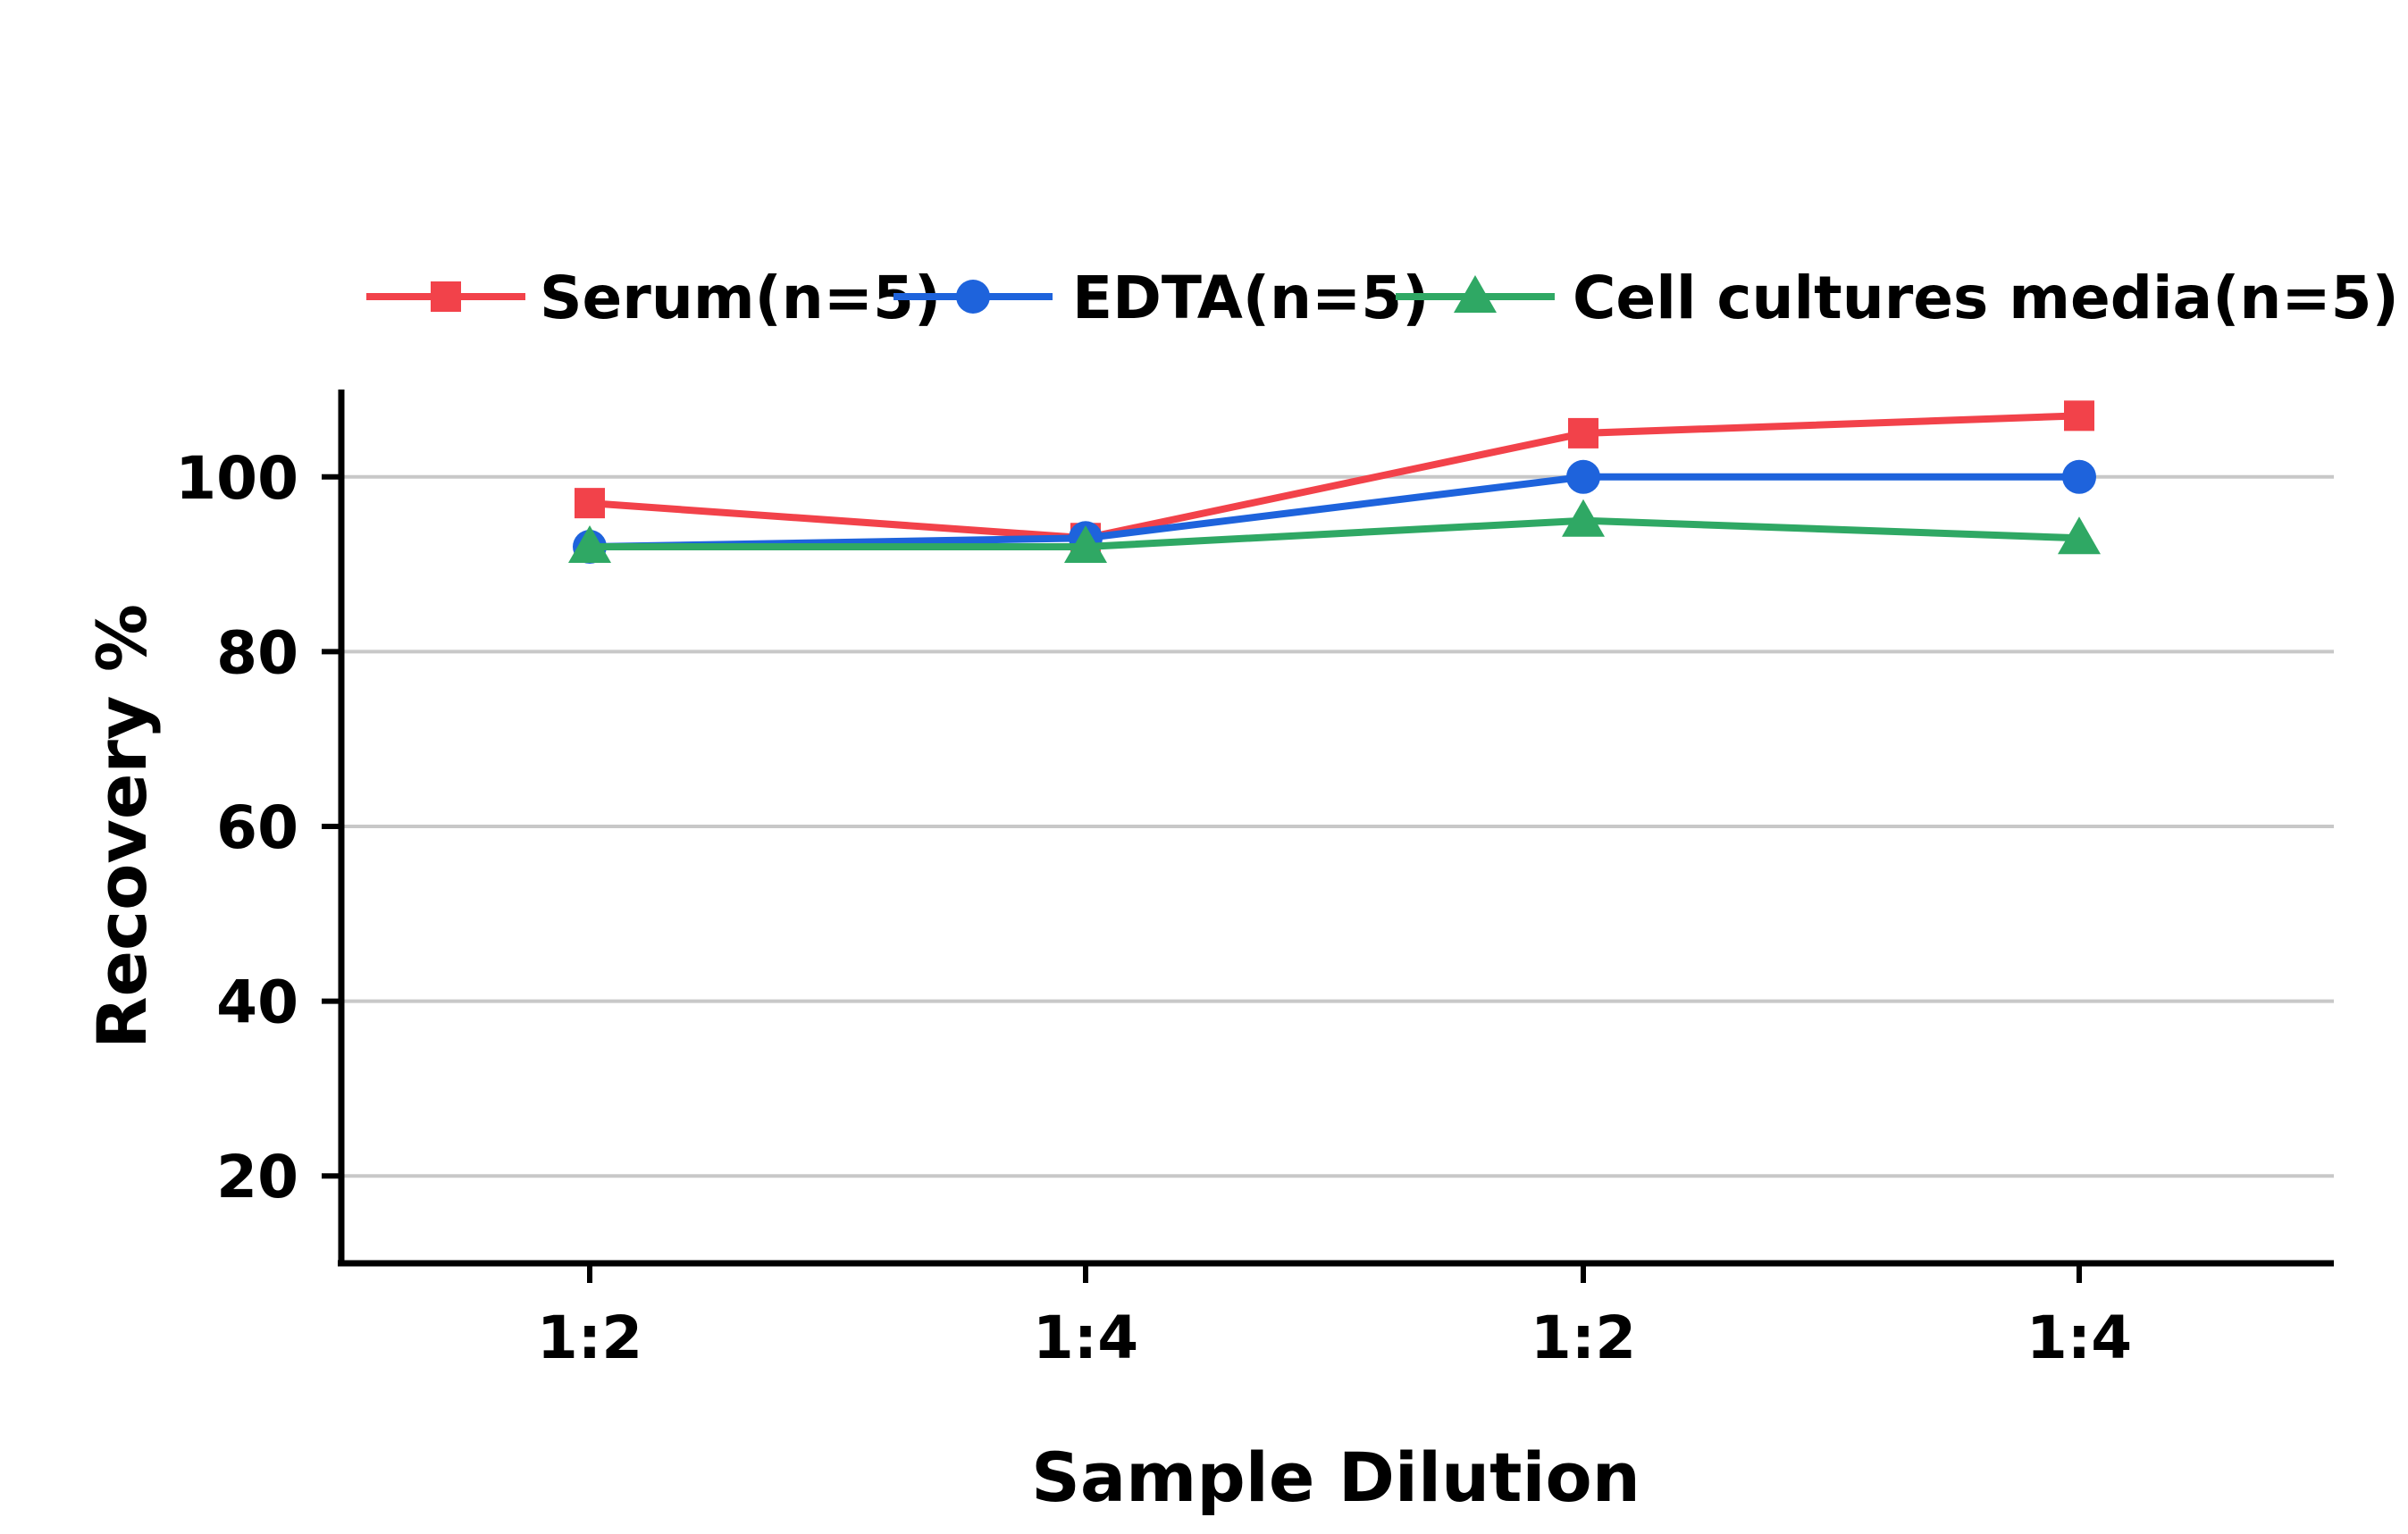 The height and width of the screenshot is (1534, 2408). What do you see at coordinates (740, 298) in the screenshot?
I see `legend-label: Serum(n=5)` at bounding box center [740, 298].